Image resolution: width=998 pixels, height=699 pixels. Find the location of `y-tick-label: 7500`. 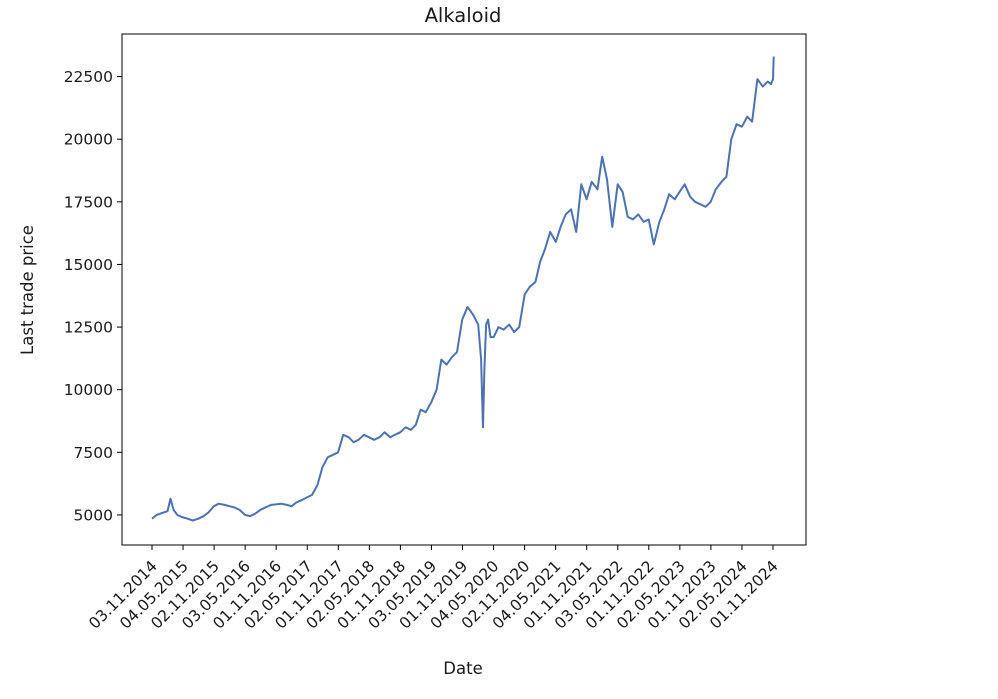

y-tick-label: 7500 is located at coordinates (93, 453).